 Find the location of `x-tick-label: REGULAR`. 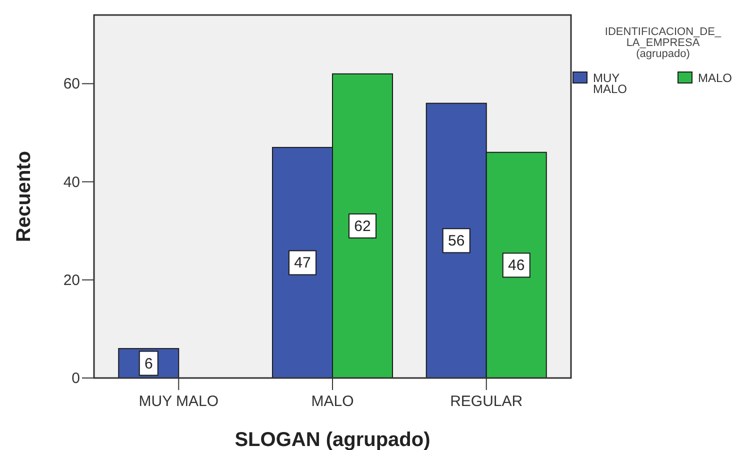

x-tick-label: REGULAR is located at coordinates (486, 401).